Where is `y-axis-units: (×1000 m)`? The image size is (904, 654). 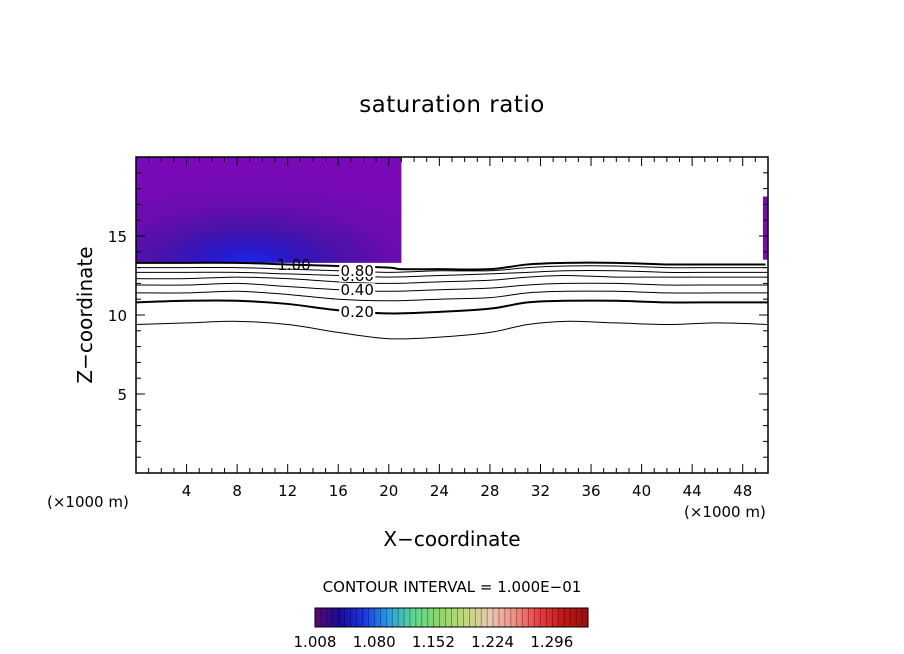 y-axis-units: (×1000 m) is located at coordinates (88, 502).